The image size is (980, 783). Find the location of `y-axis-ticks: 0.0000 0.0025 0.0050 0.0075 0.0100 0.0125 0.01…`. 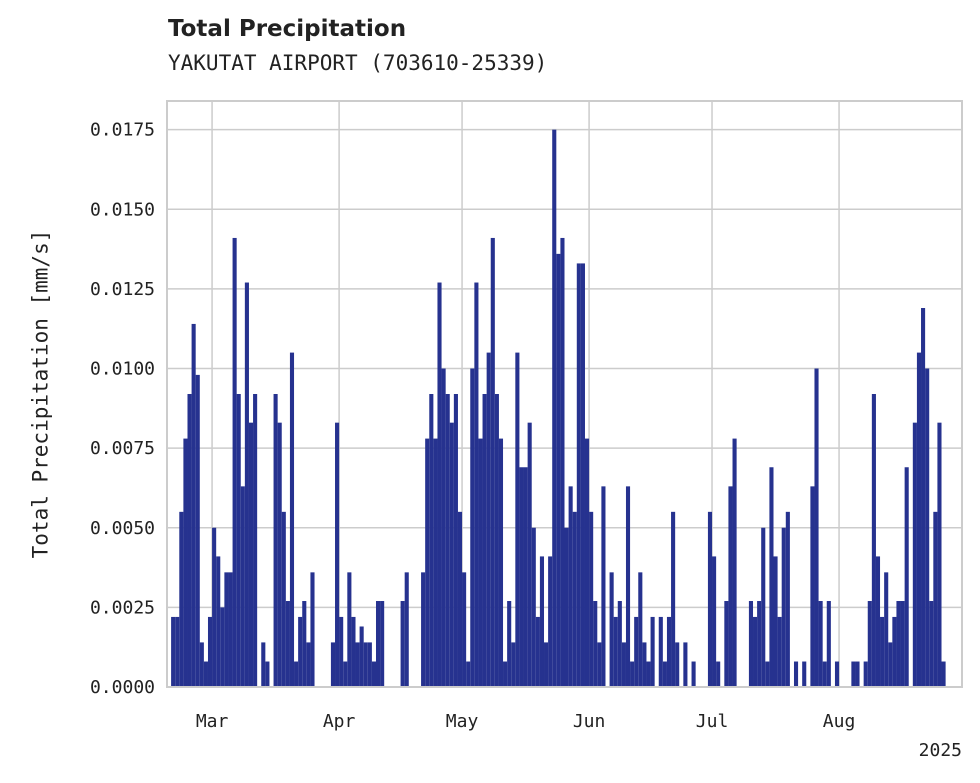

y-axis-ticks: 0.0000 0.0025 0.0050 0.0075 0.0100 0.0125 0.01… is located at coordinates (122, 409).